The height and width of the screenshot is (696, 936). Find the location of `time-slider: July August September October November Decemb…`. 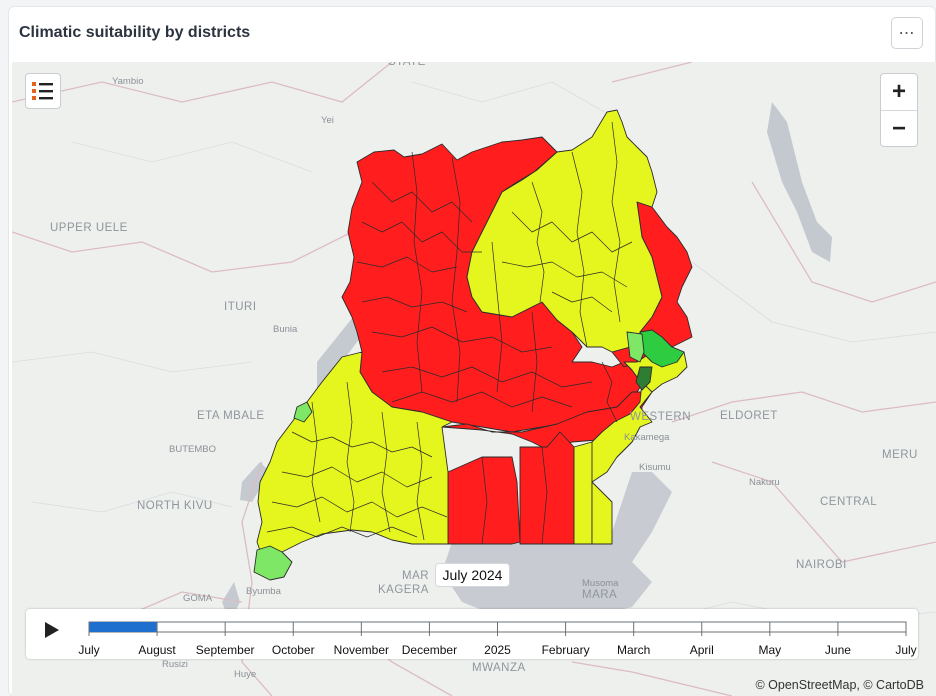

time-slider: July August September October November Decemb… is located at coordinates (472, 634).